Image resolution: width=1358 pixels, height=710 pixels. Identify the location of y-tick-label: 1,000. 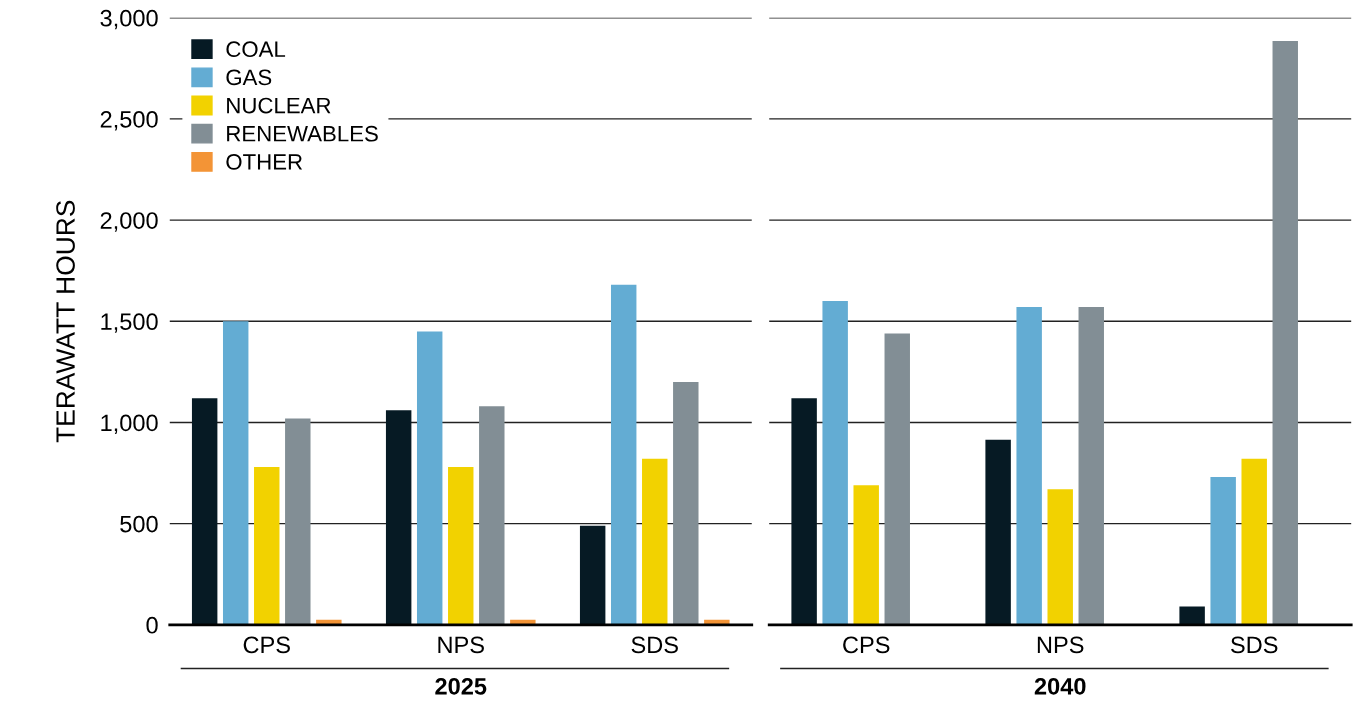
(129, 424).